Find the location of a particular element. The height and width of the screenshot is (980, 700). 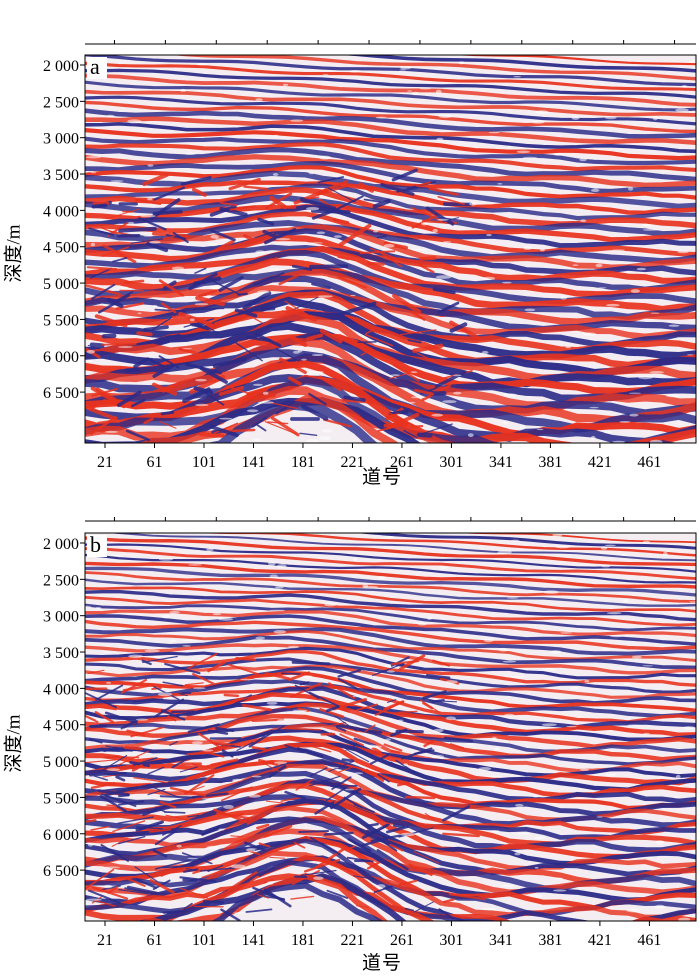

y-tick-label: 4 500 is located at coordinates (61, 248).